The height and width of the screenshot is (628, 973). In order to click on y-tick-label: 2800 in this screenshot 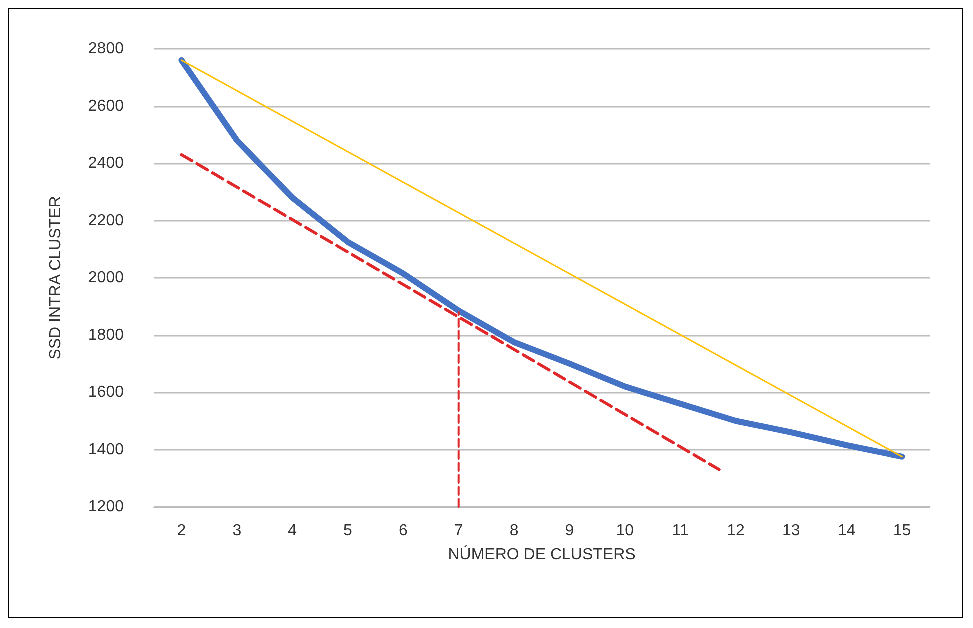, I will do `click(106, 49)`.